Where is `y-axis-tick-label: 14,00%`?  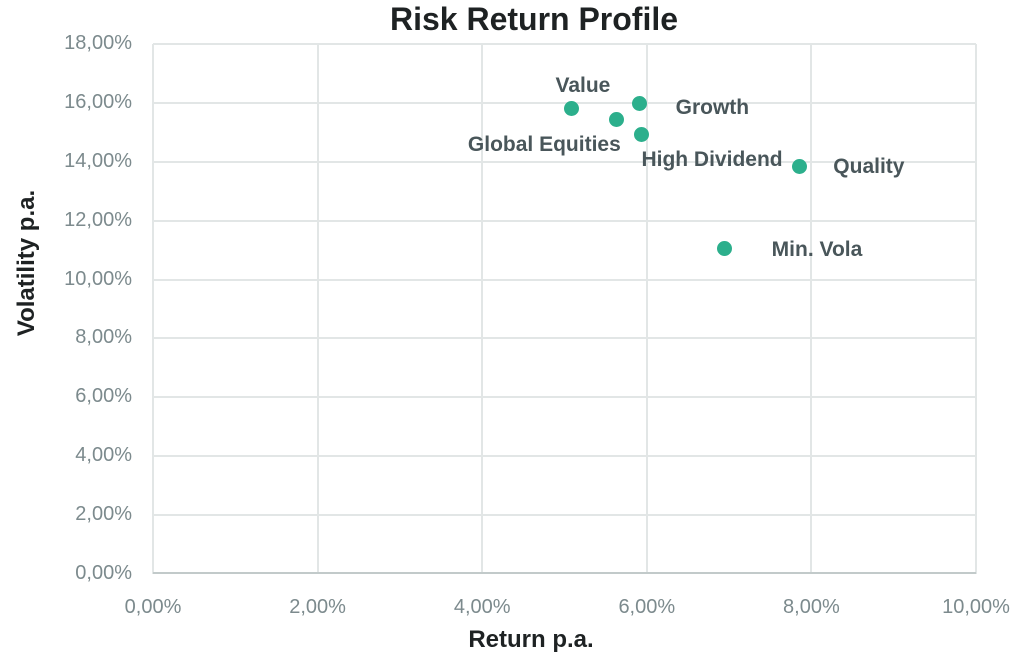 y-axis-tick-label: 14,00% is located at coordinates (98, 160).